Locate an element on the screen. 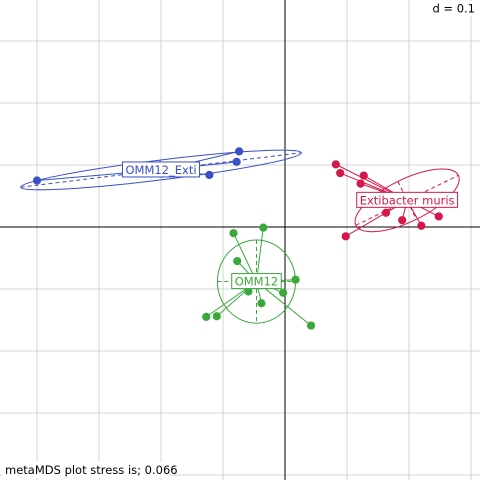 The image size is (480, 480). grid-scale-label: d = 0.1 is located at coordinates (453, 9).